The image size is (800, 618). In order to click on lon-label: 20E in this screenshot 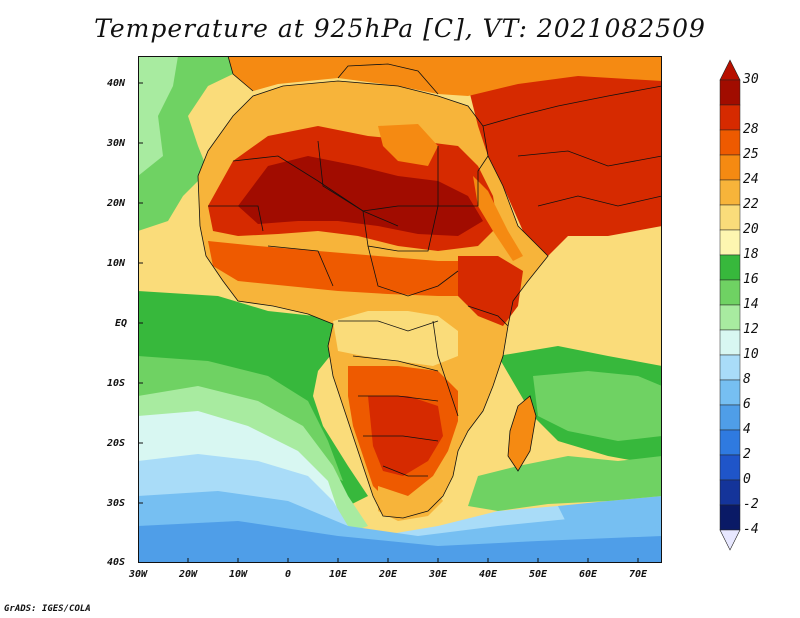, I will do `click(388, 574)`.